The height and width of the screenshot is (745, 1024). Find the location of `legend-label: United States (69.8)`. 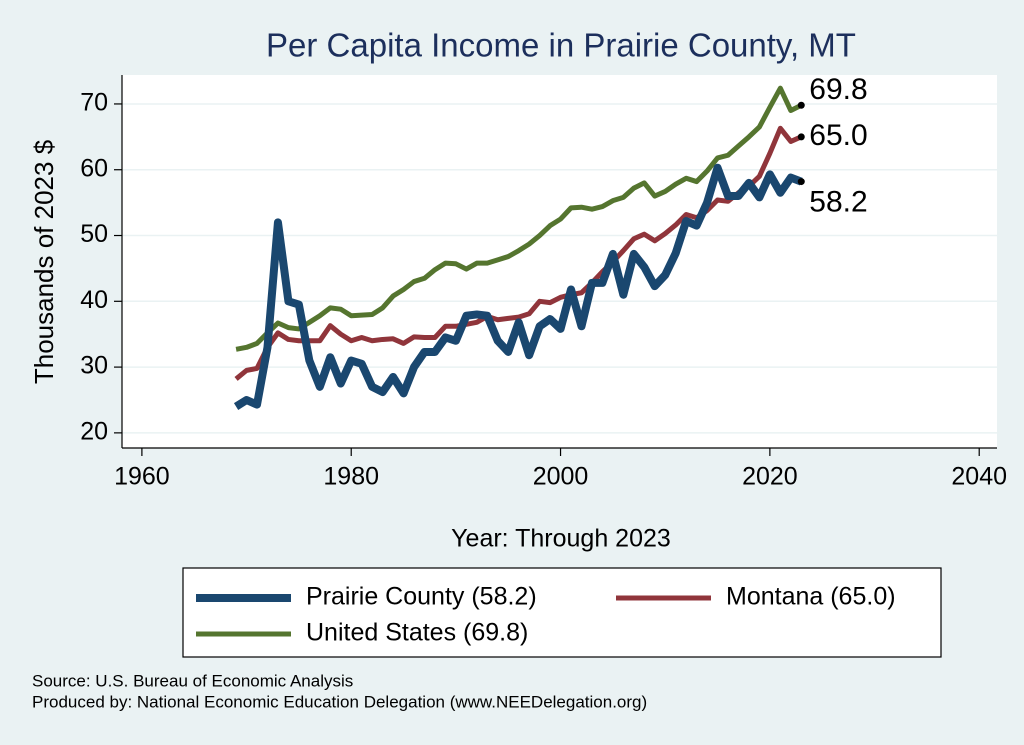

legend-label: United States (69.8) is located at coordinates (417, 633).